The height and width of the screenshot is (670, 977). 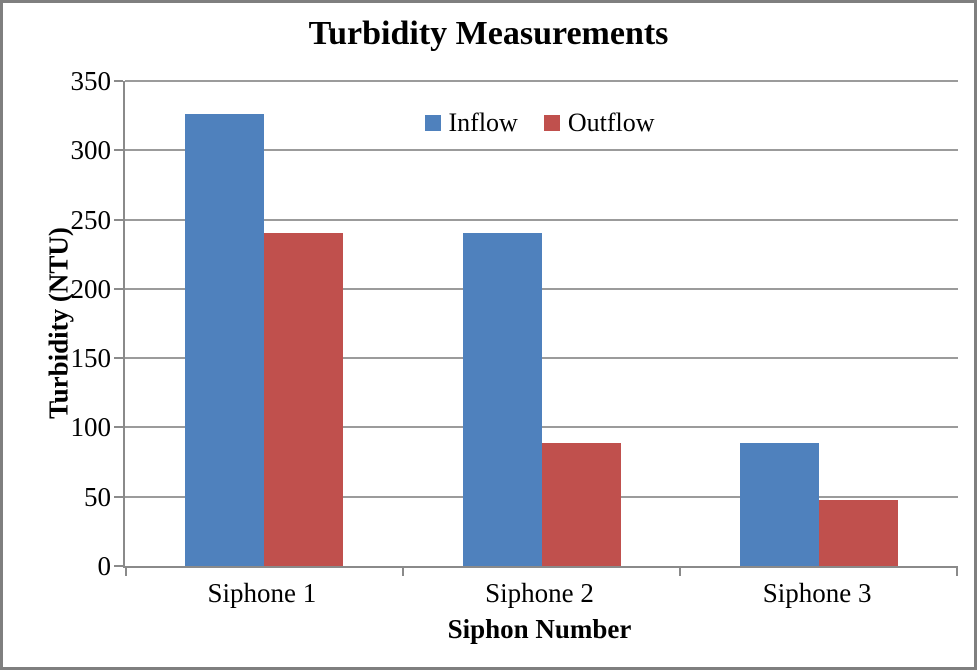 I want to click on x-axis-title: Siphon Number, so click(x=539, y=629).